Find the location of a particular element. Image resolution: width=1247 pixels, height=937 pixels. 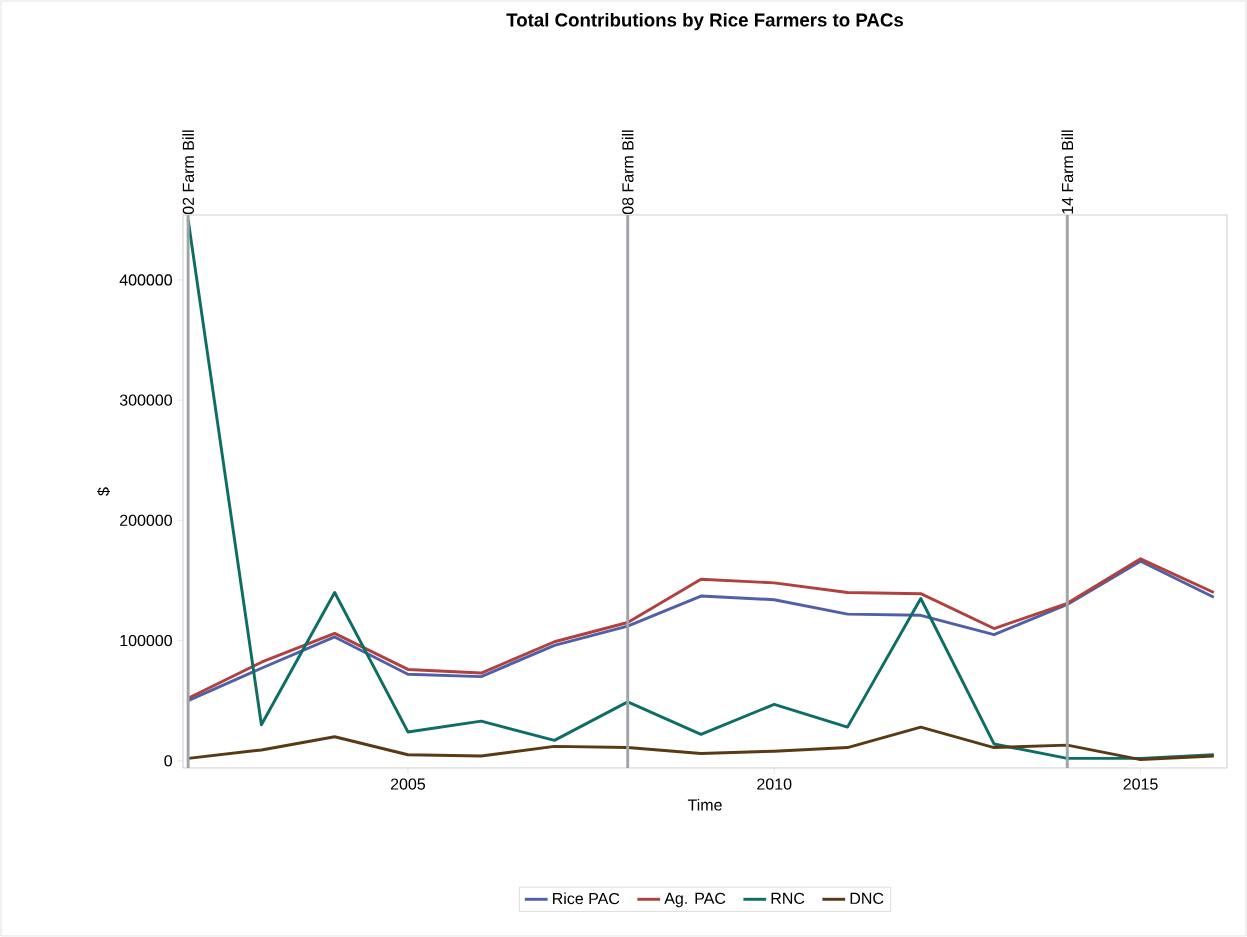

ref-line-label: 14 Farm Bill is located at coordinates (1067, 172).